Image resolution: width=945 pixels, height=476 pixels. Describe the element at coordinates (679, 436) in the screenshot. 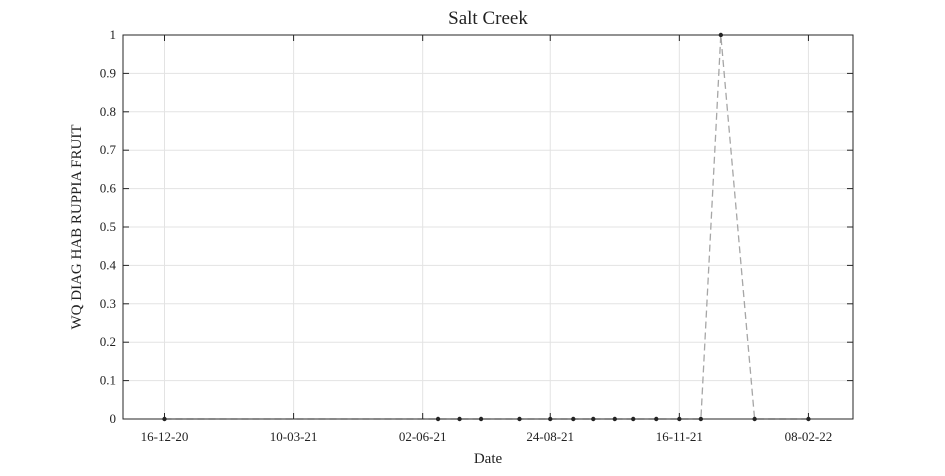

I see `x-tick-label: 16-11-21` at that location.